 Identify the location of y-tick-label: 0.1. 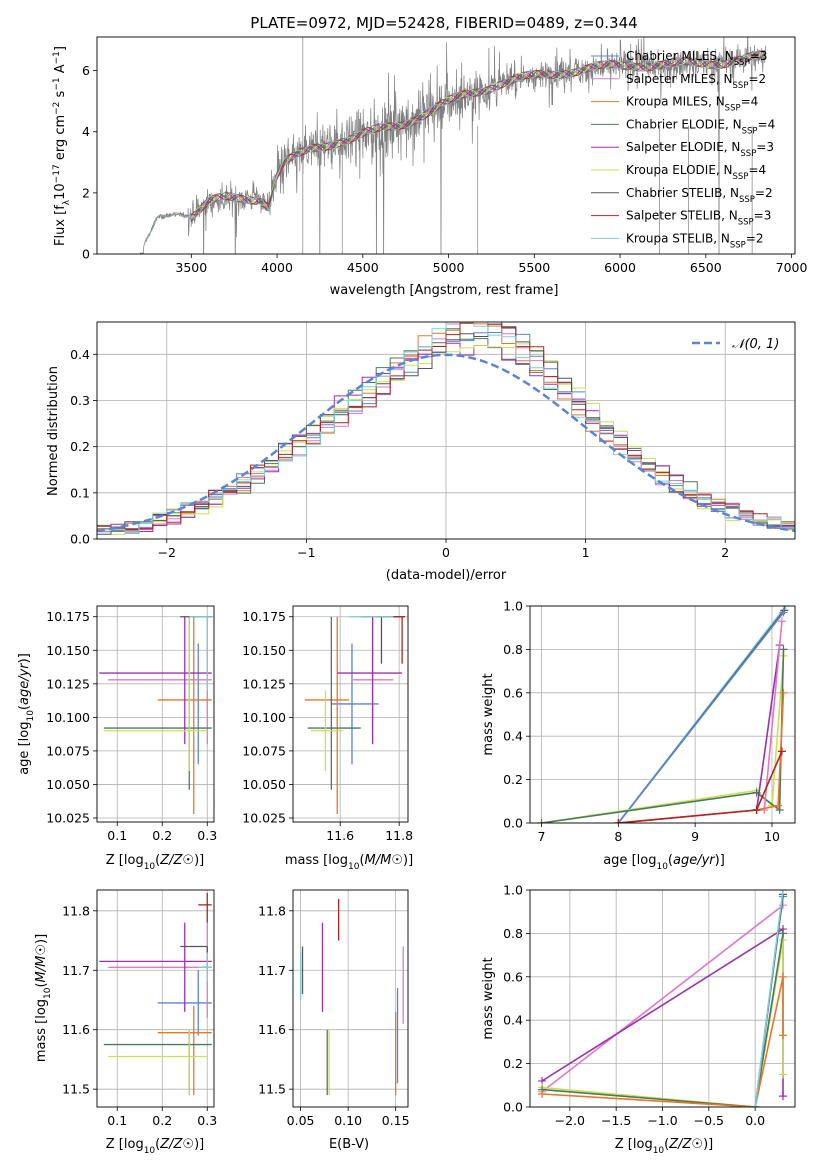
(80, 492).